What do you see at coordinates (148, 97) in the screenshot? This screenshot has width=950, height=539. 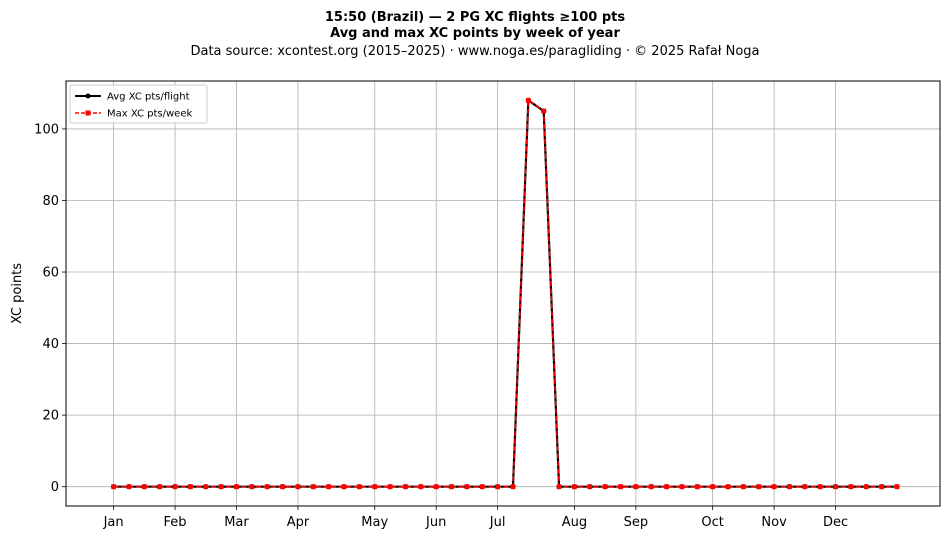 I see `legend-label-avg: Avg XC pts/flight` at bounding box center [148, 97].